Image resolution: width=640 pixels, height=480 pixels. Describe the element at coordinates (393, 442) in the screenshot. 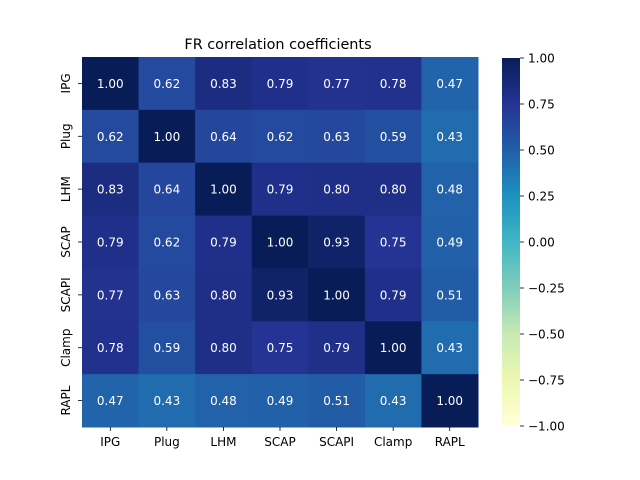

I see `column-label: Clamp` at that location.